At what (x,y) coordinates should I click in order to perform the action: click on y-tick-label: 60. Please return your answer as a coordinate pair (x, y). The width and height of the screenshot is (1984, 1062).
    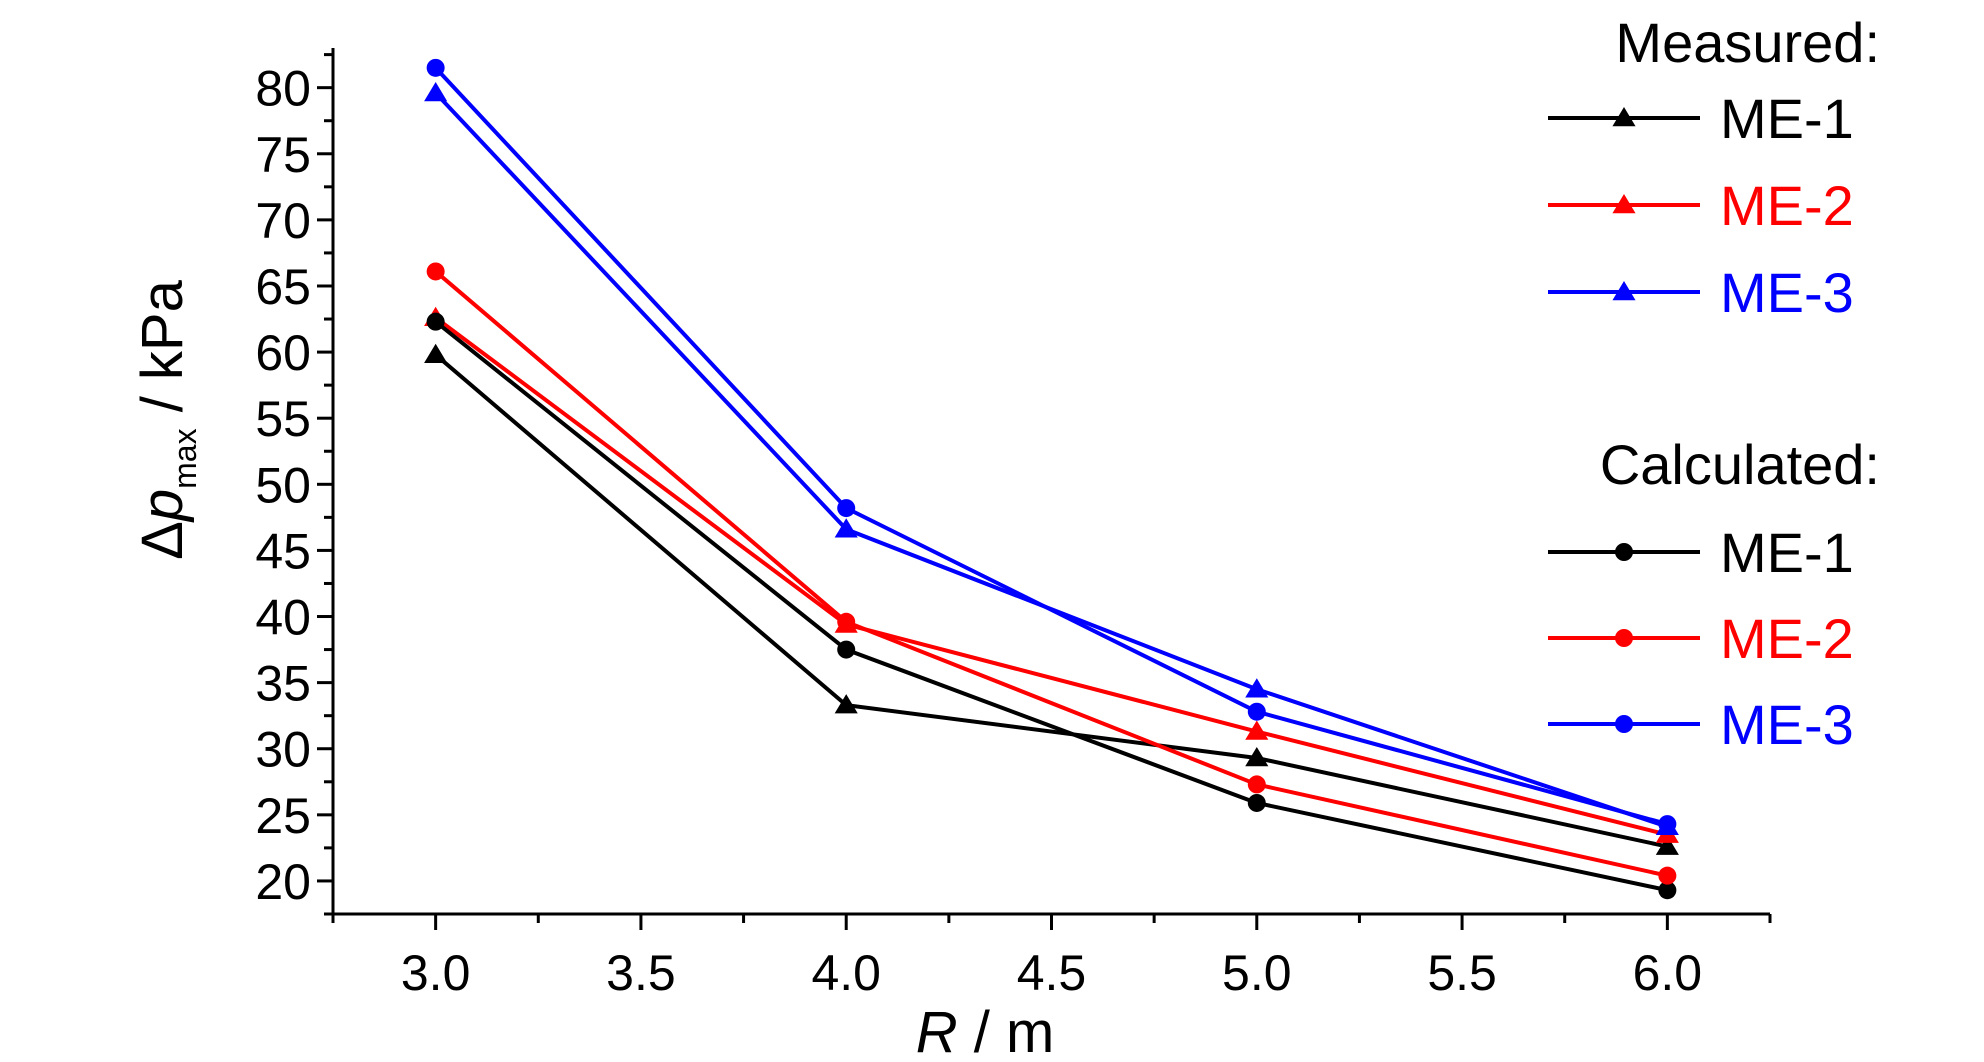
    Looking at the image, I should click on (283, 353).